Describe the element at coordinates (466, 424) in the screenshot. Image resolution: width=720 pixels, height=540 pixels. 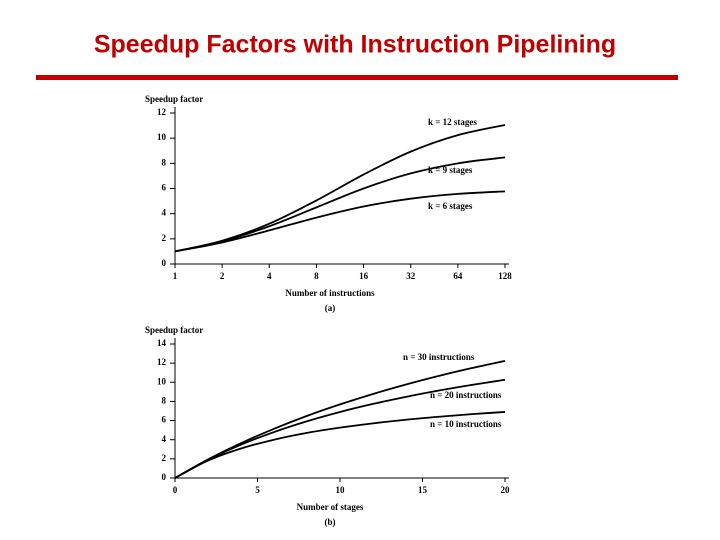
I see `series-label: n = 10 instructions` at that location.